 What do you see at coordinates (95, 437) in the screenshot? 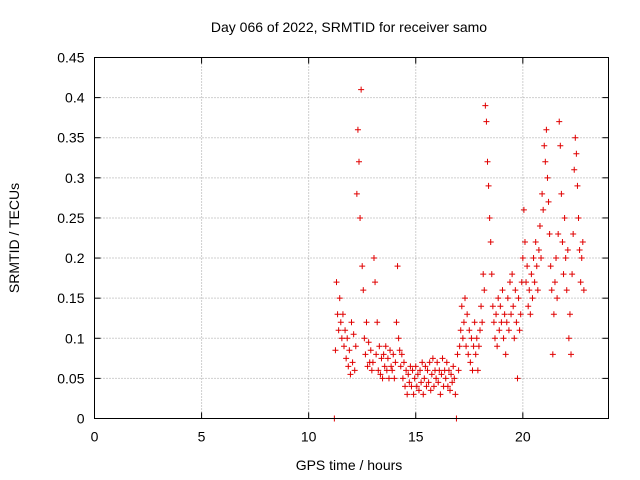
I see `x-tick-label: 0` at bounding box center [95, 437].